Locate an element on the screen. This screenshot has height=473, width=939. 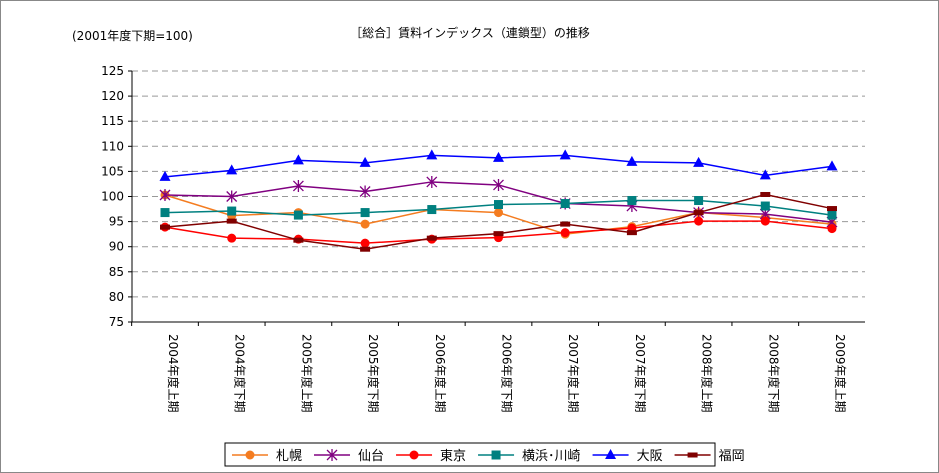
y-tick-label: 100 is located at coordinates (112, 197).